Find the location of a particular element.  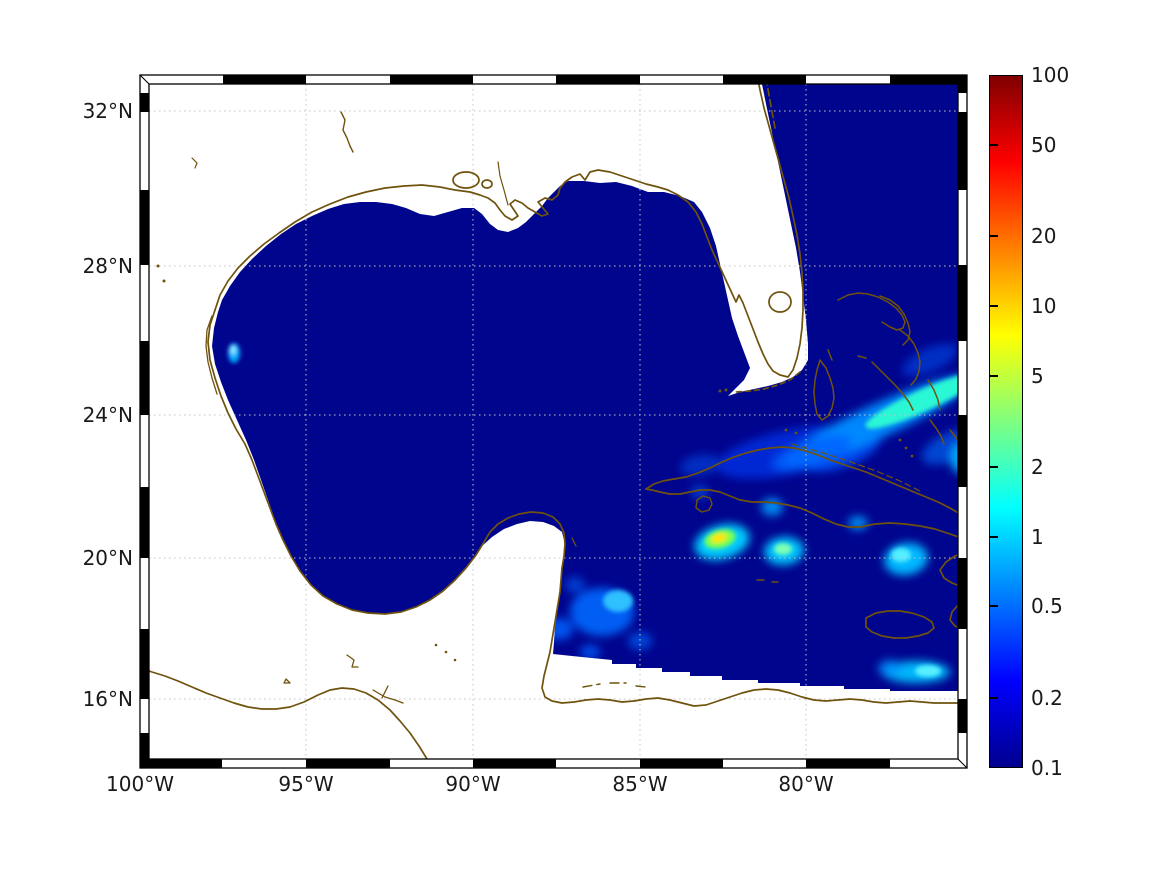

colorbar-tick-label: 0.1 is located at coordinates (1047, 768).